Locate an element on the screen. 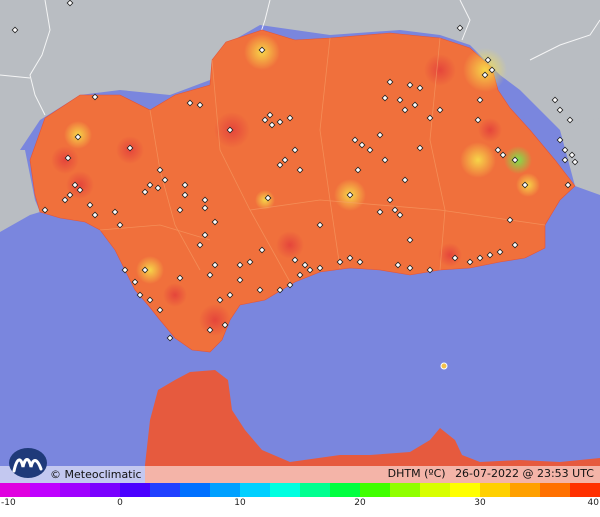 The image size is (600, 517). color-scale-ticks: -10 0 10 20 30 40 is located at coordinates (300, 507).